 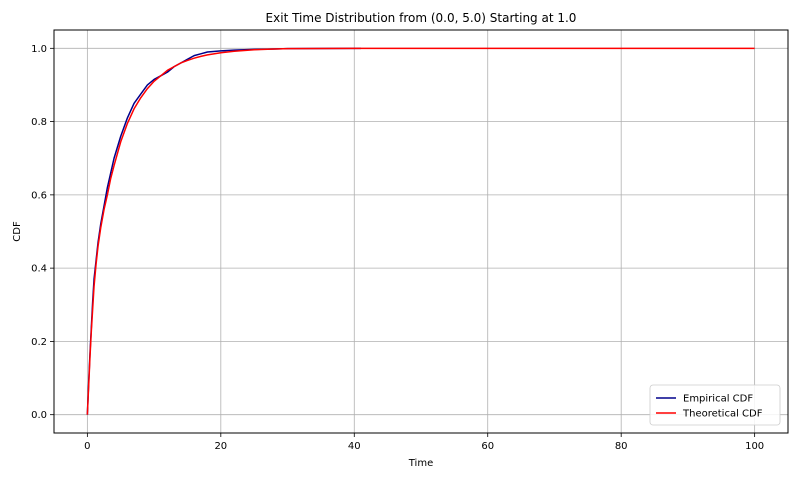 What do you see at coordinates (39, 49) in the screenshot?
I see `y-tick-label: 1.0` at bounding box center [39, 49].